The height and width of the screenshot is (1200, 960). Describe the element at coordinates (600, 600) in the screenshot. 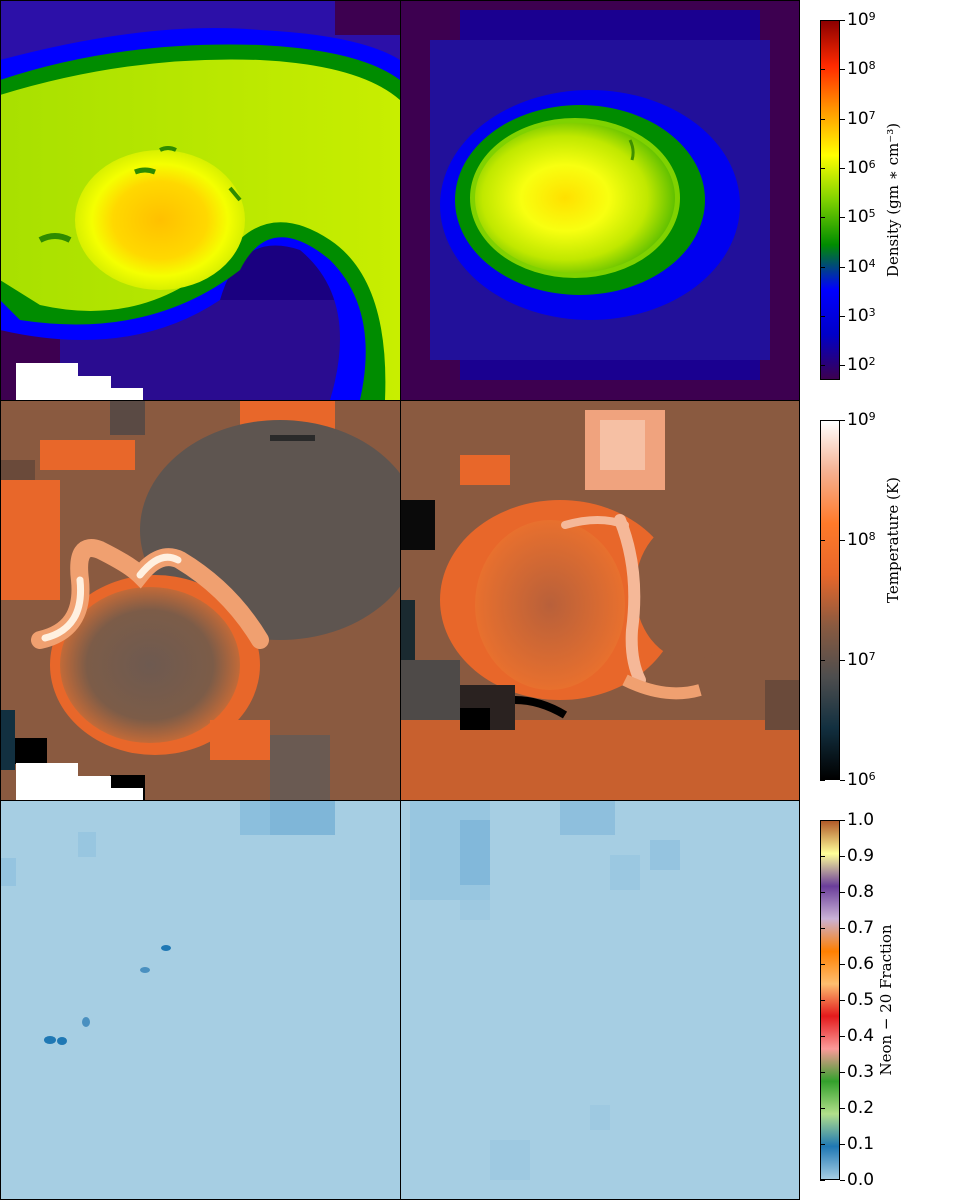

I see `temperature-panel-right` at that location.